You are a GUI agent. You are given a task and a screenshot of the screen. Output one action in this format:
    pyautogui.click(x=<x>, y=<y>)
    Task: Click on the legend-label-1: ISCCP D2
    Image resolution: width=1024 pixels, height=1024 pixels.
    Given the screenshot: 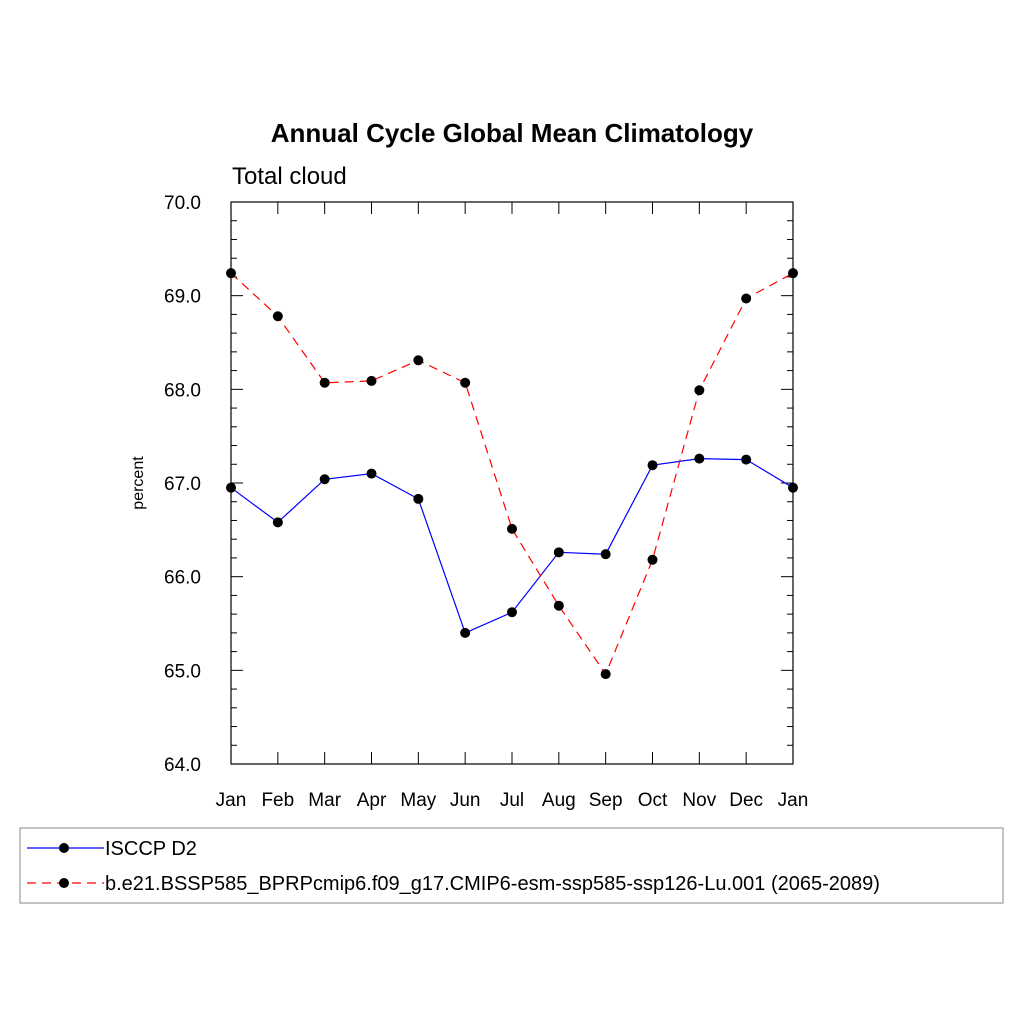 What is the action you would take?
    pyautogui.click(x=151, y=849)
    